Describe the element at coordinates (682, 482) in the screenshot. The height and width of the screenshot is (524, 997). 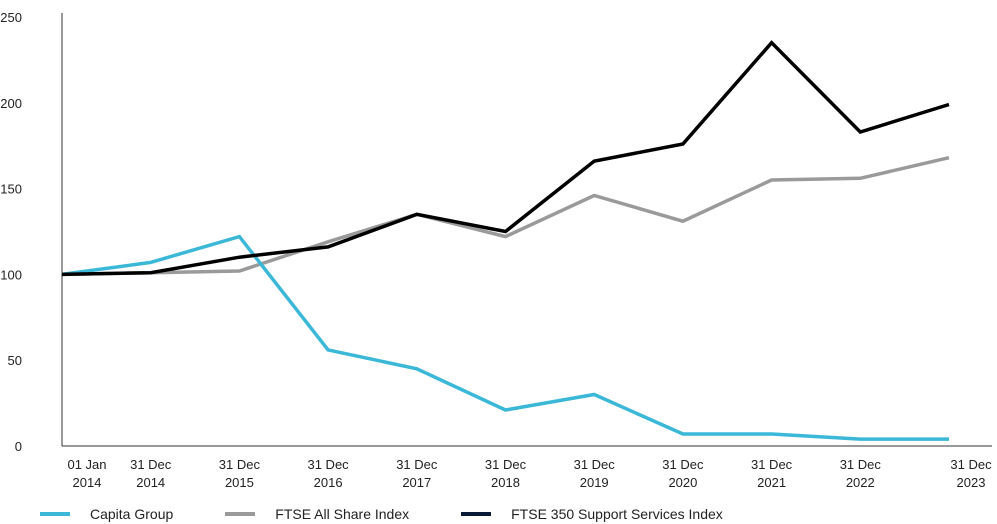
I see `x-tick-label-line: 2020` at that location.